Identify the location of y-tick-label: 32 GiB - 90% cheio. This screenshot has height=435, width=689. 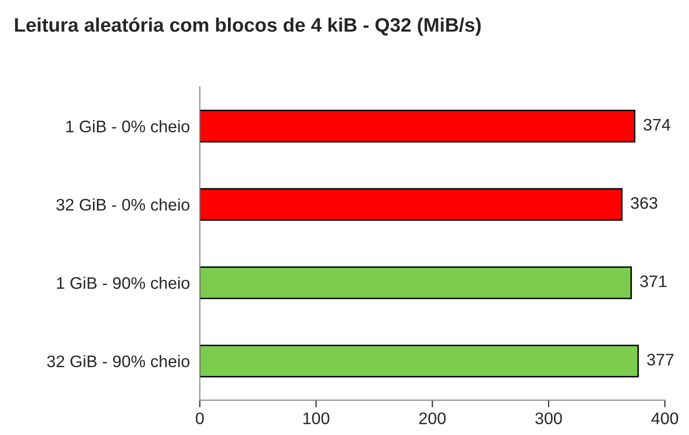
(118, 361).